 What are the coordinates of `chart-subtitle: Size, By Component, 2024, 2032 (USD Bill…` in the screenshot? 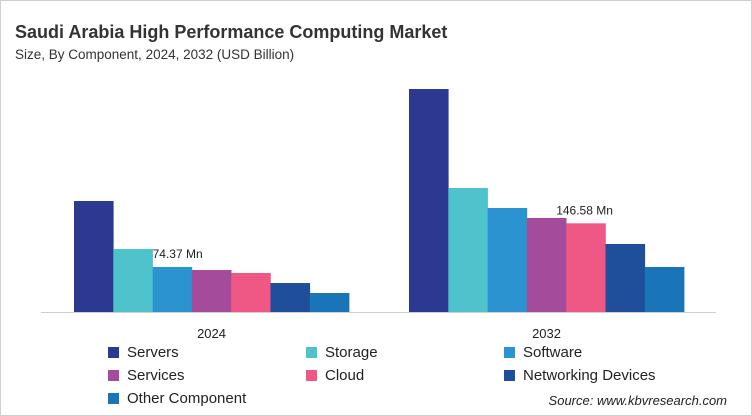 It's located at (155, 54).